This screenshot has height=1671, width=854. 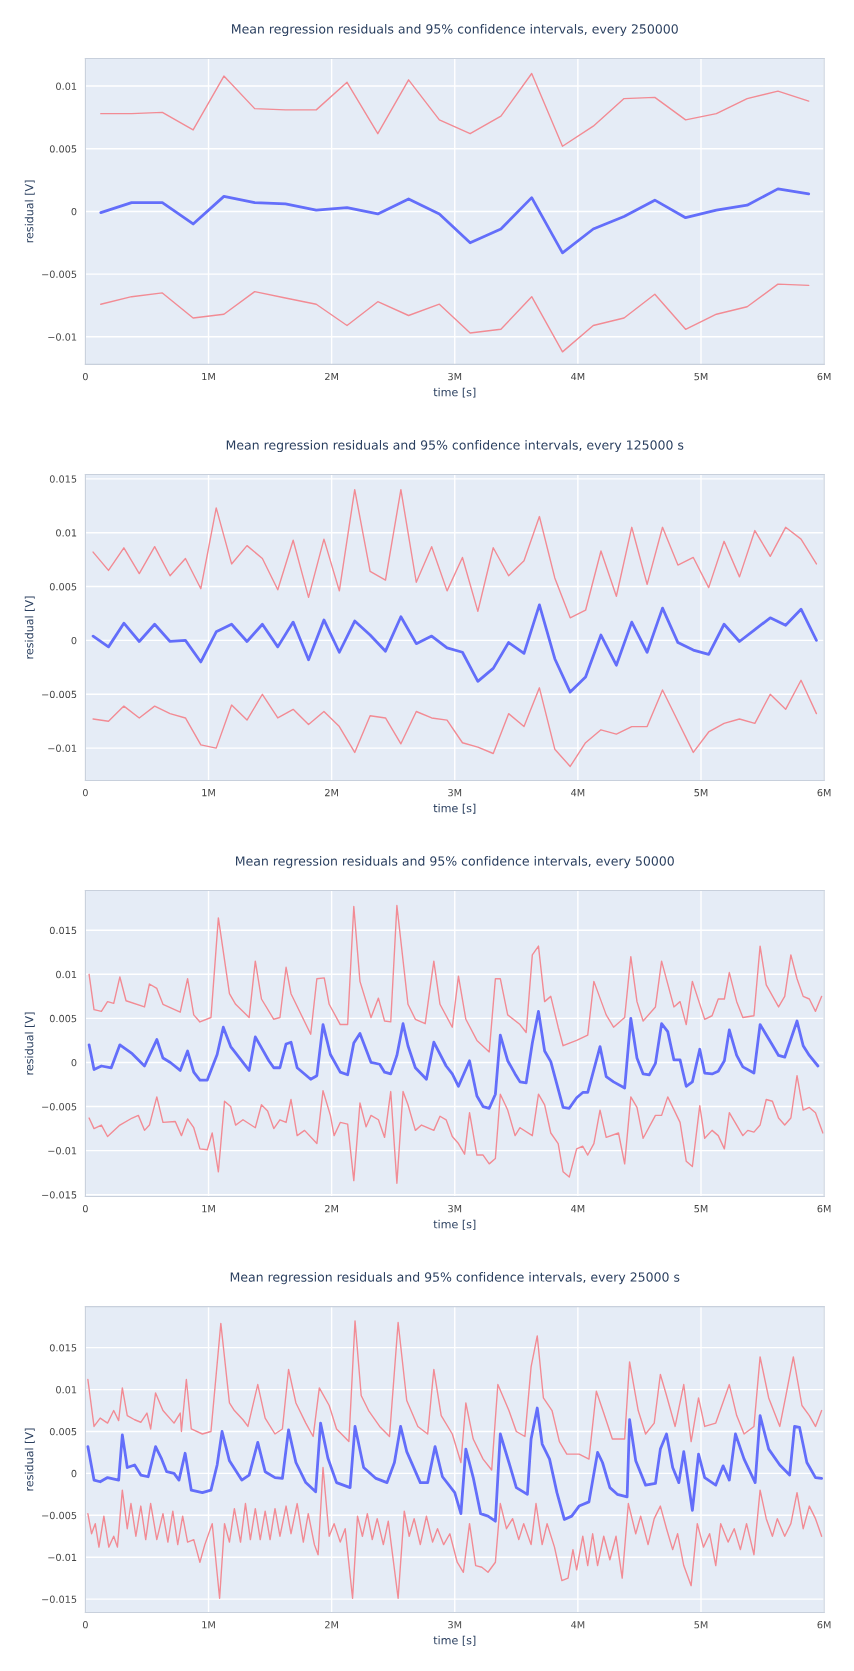 I want to click on chart-title: Mean regression residuals and 95% confidence intervals, every 250000, so click(x=455, y=30).